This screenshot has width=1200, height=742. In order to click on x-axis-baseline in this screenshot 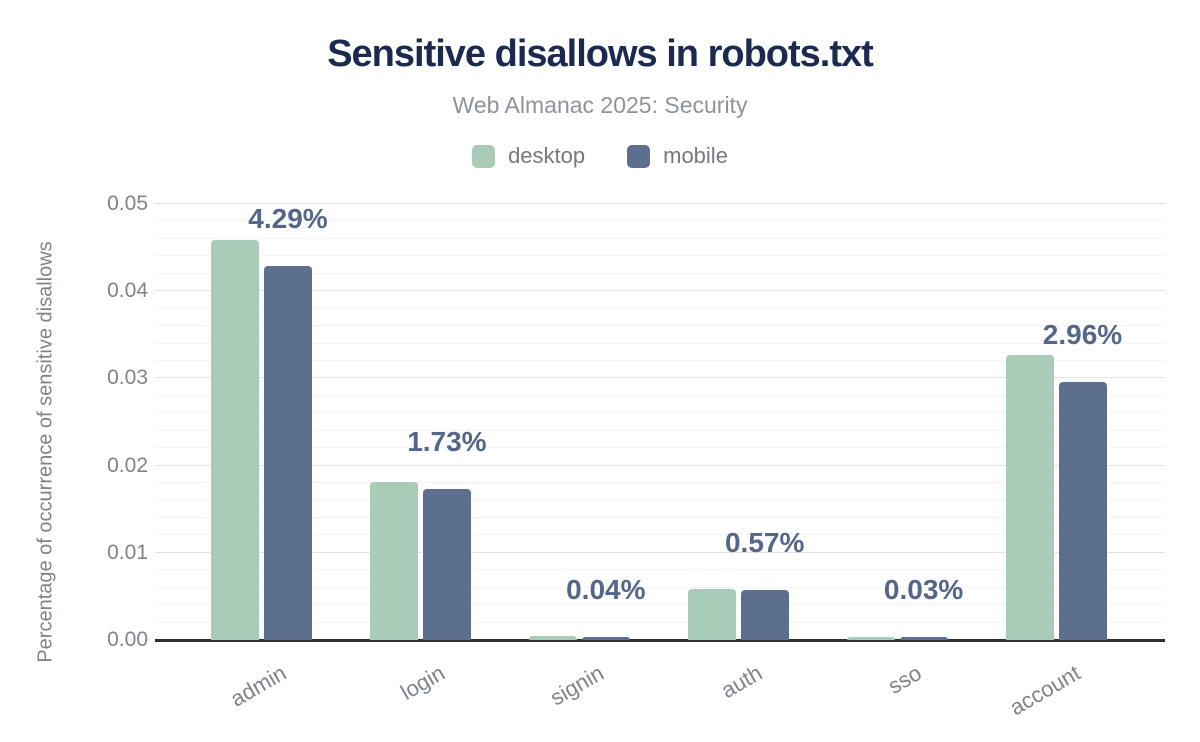, I will do `click(660, 640)`.